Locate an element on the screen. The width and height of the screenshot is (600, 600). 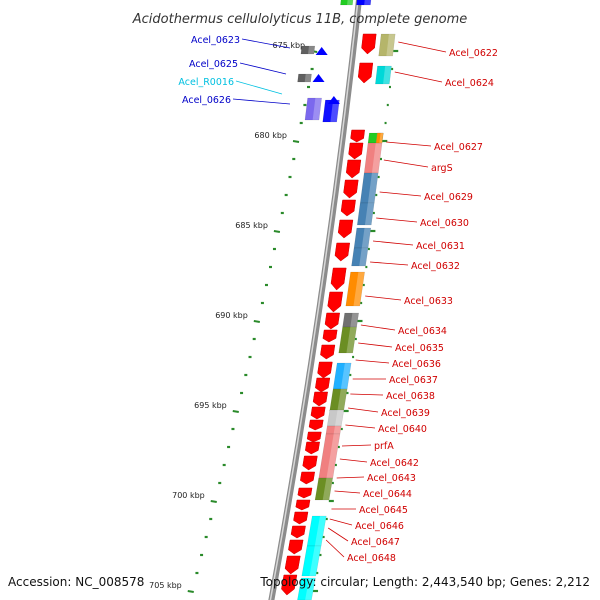
kbp-label: 675 kbp is located at coordinates (289, 45).